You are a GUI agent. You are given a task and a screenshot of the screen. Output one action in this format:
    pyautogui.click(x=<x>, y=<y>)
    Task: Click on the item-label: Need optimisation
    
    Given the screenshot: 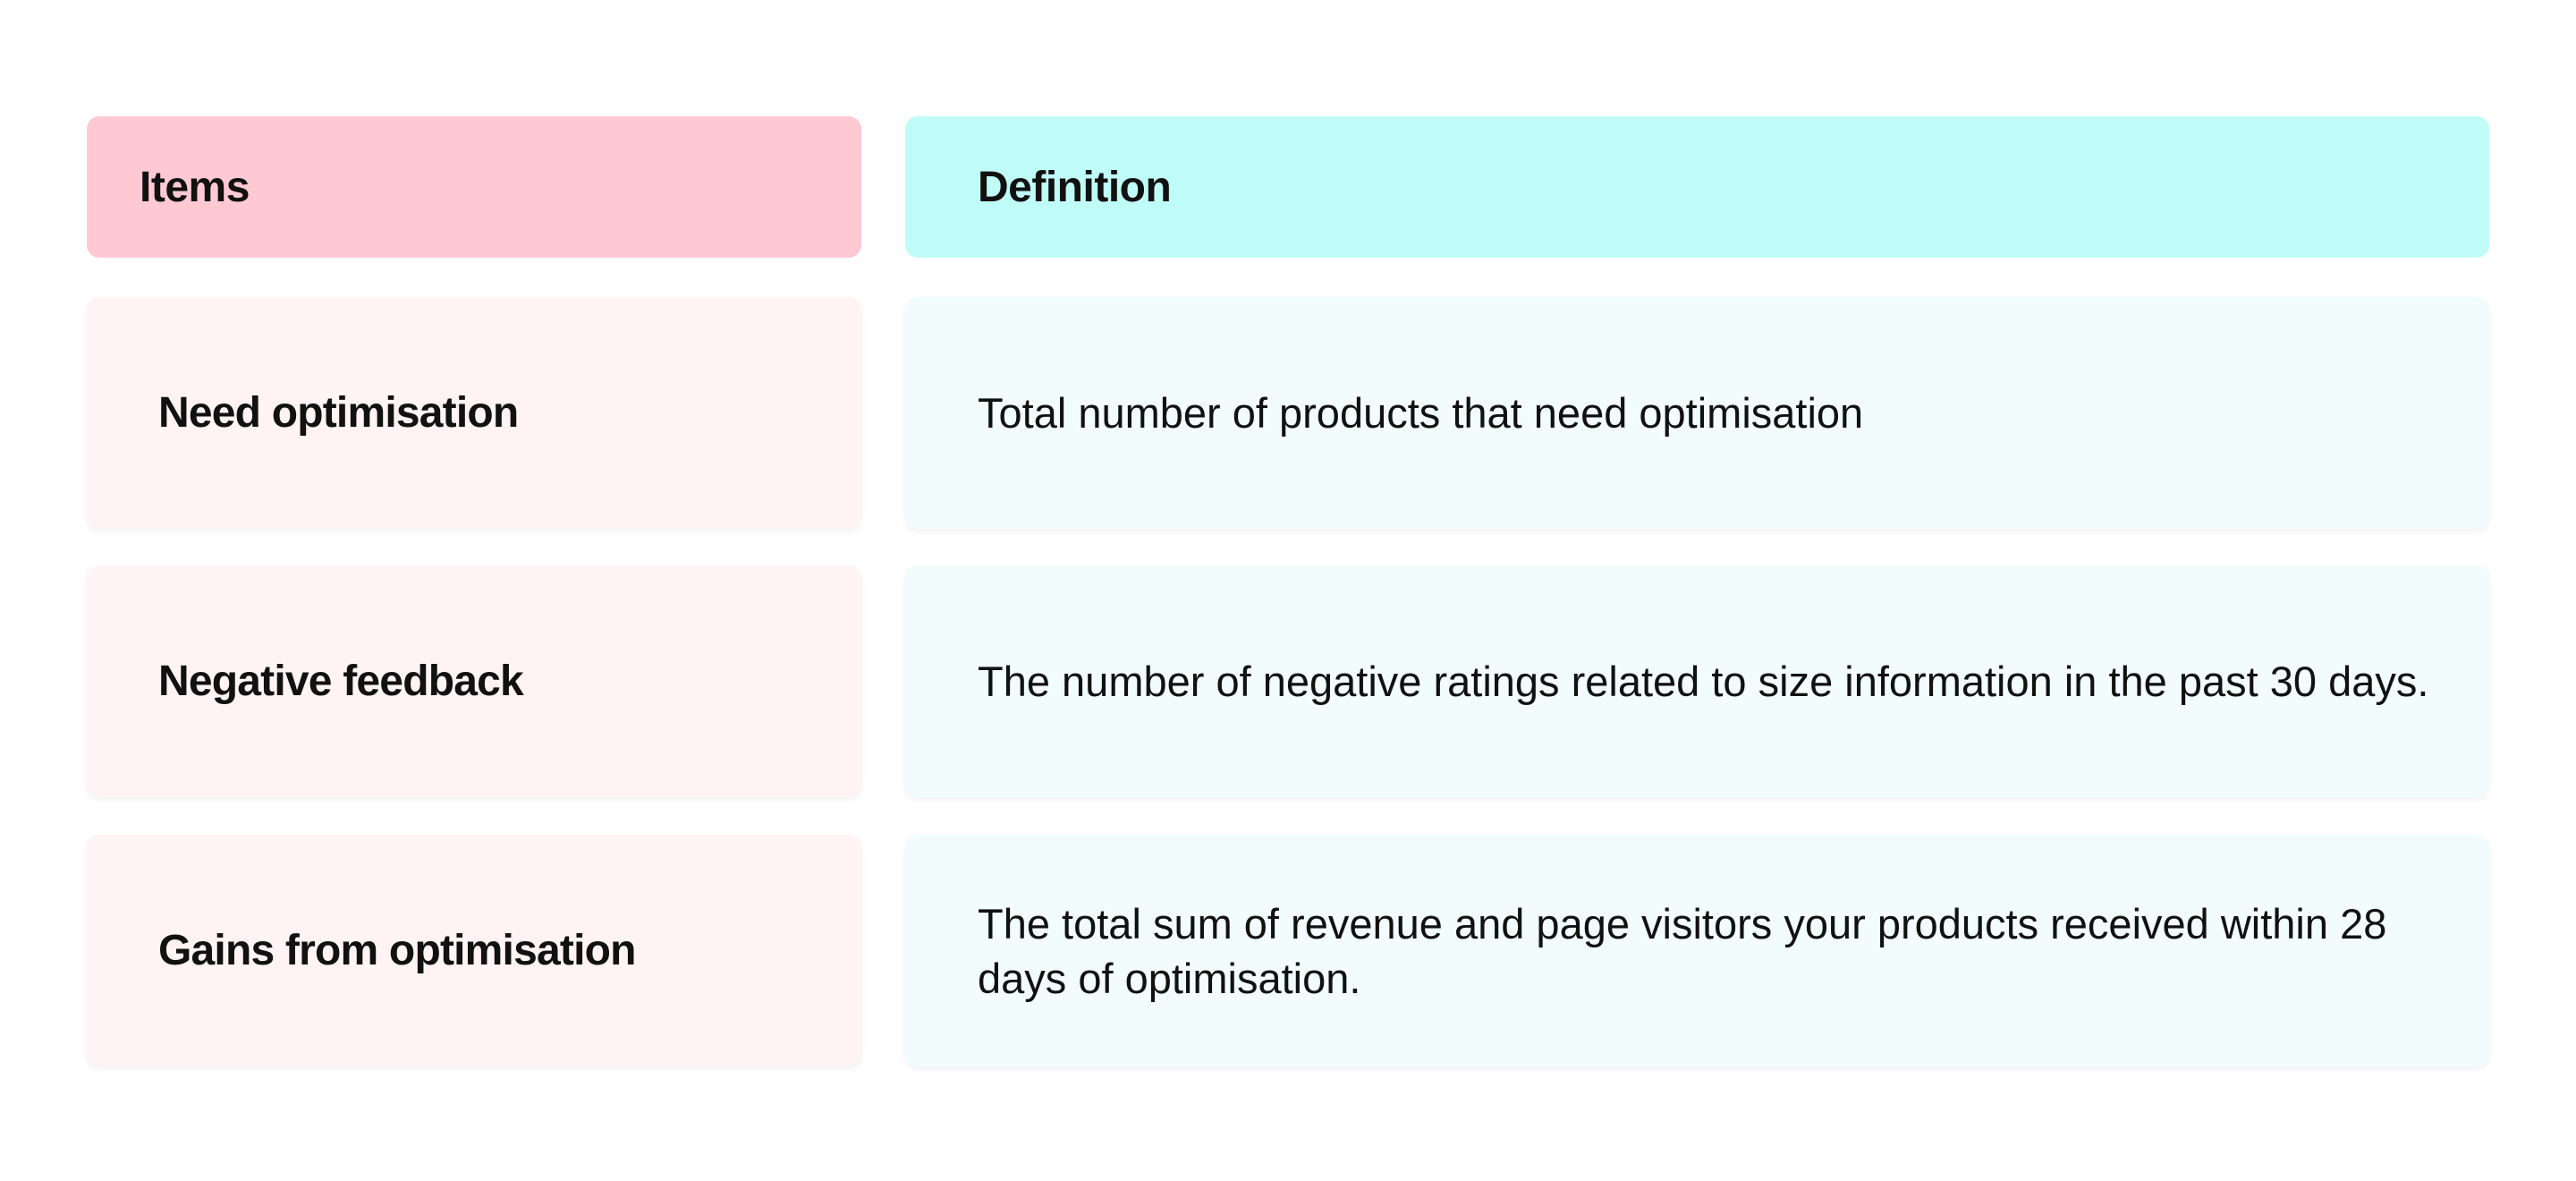 What is the action you would take?
    pyautogui.click(x=338, y=413)
    